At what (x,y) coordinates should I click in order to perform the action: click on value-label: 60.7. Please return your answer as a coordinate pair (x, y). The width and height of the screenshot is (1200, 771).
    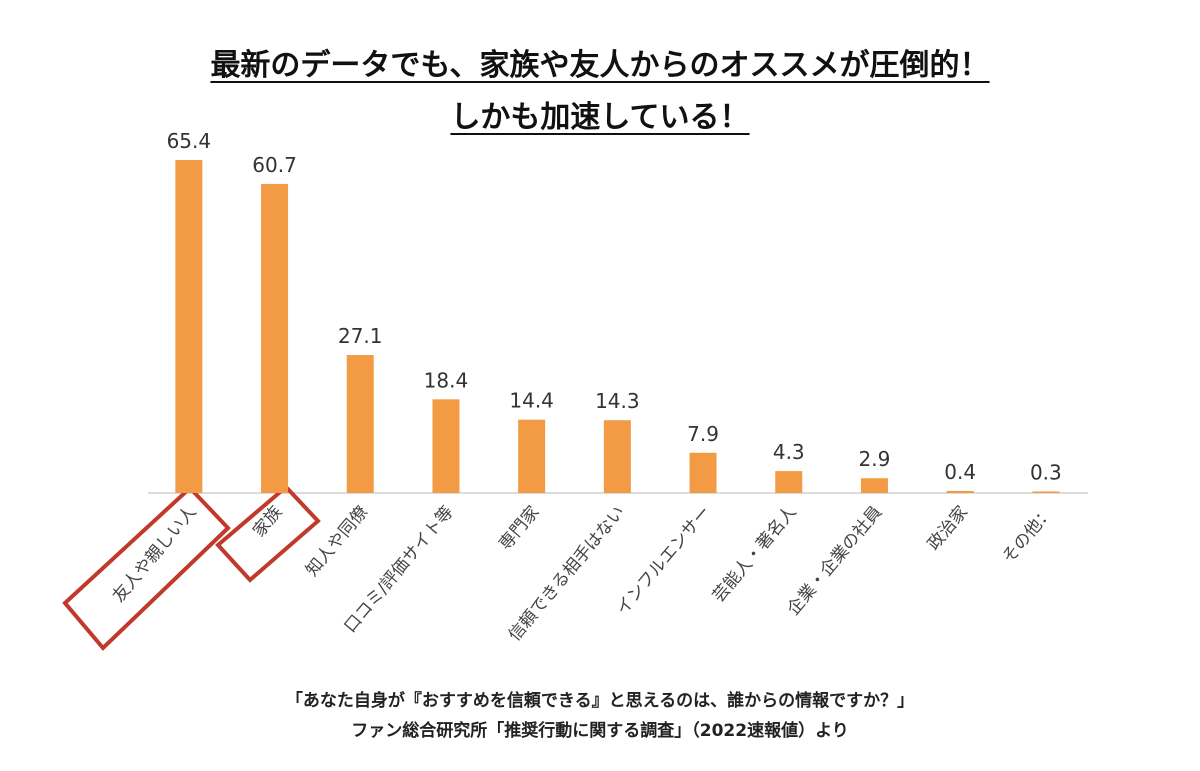
    Looking at the image, I should click on (274, 165).